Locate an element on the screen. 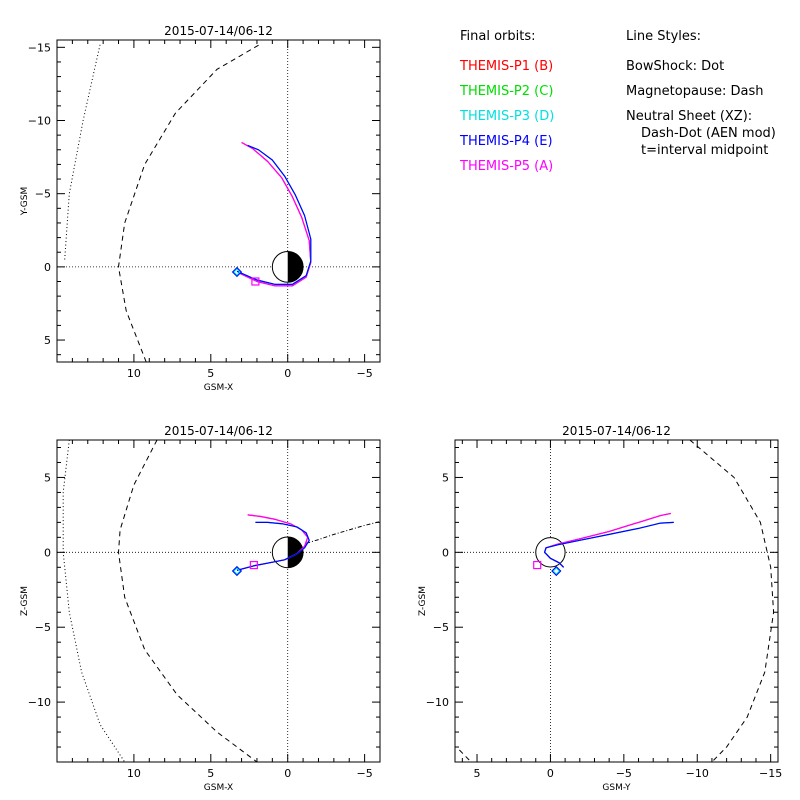  x-tick-label: −10 is located at coordinates (697, 773).